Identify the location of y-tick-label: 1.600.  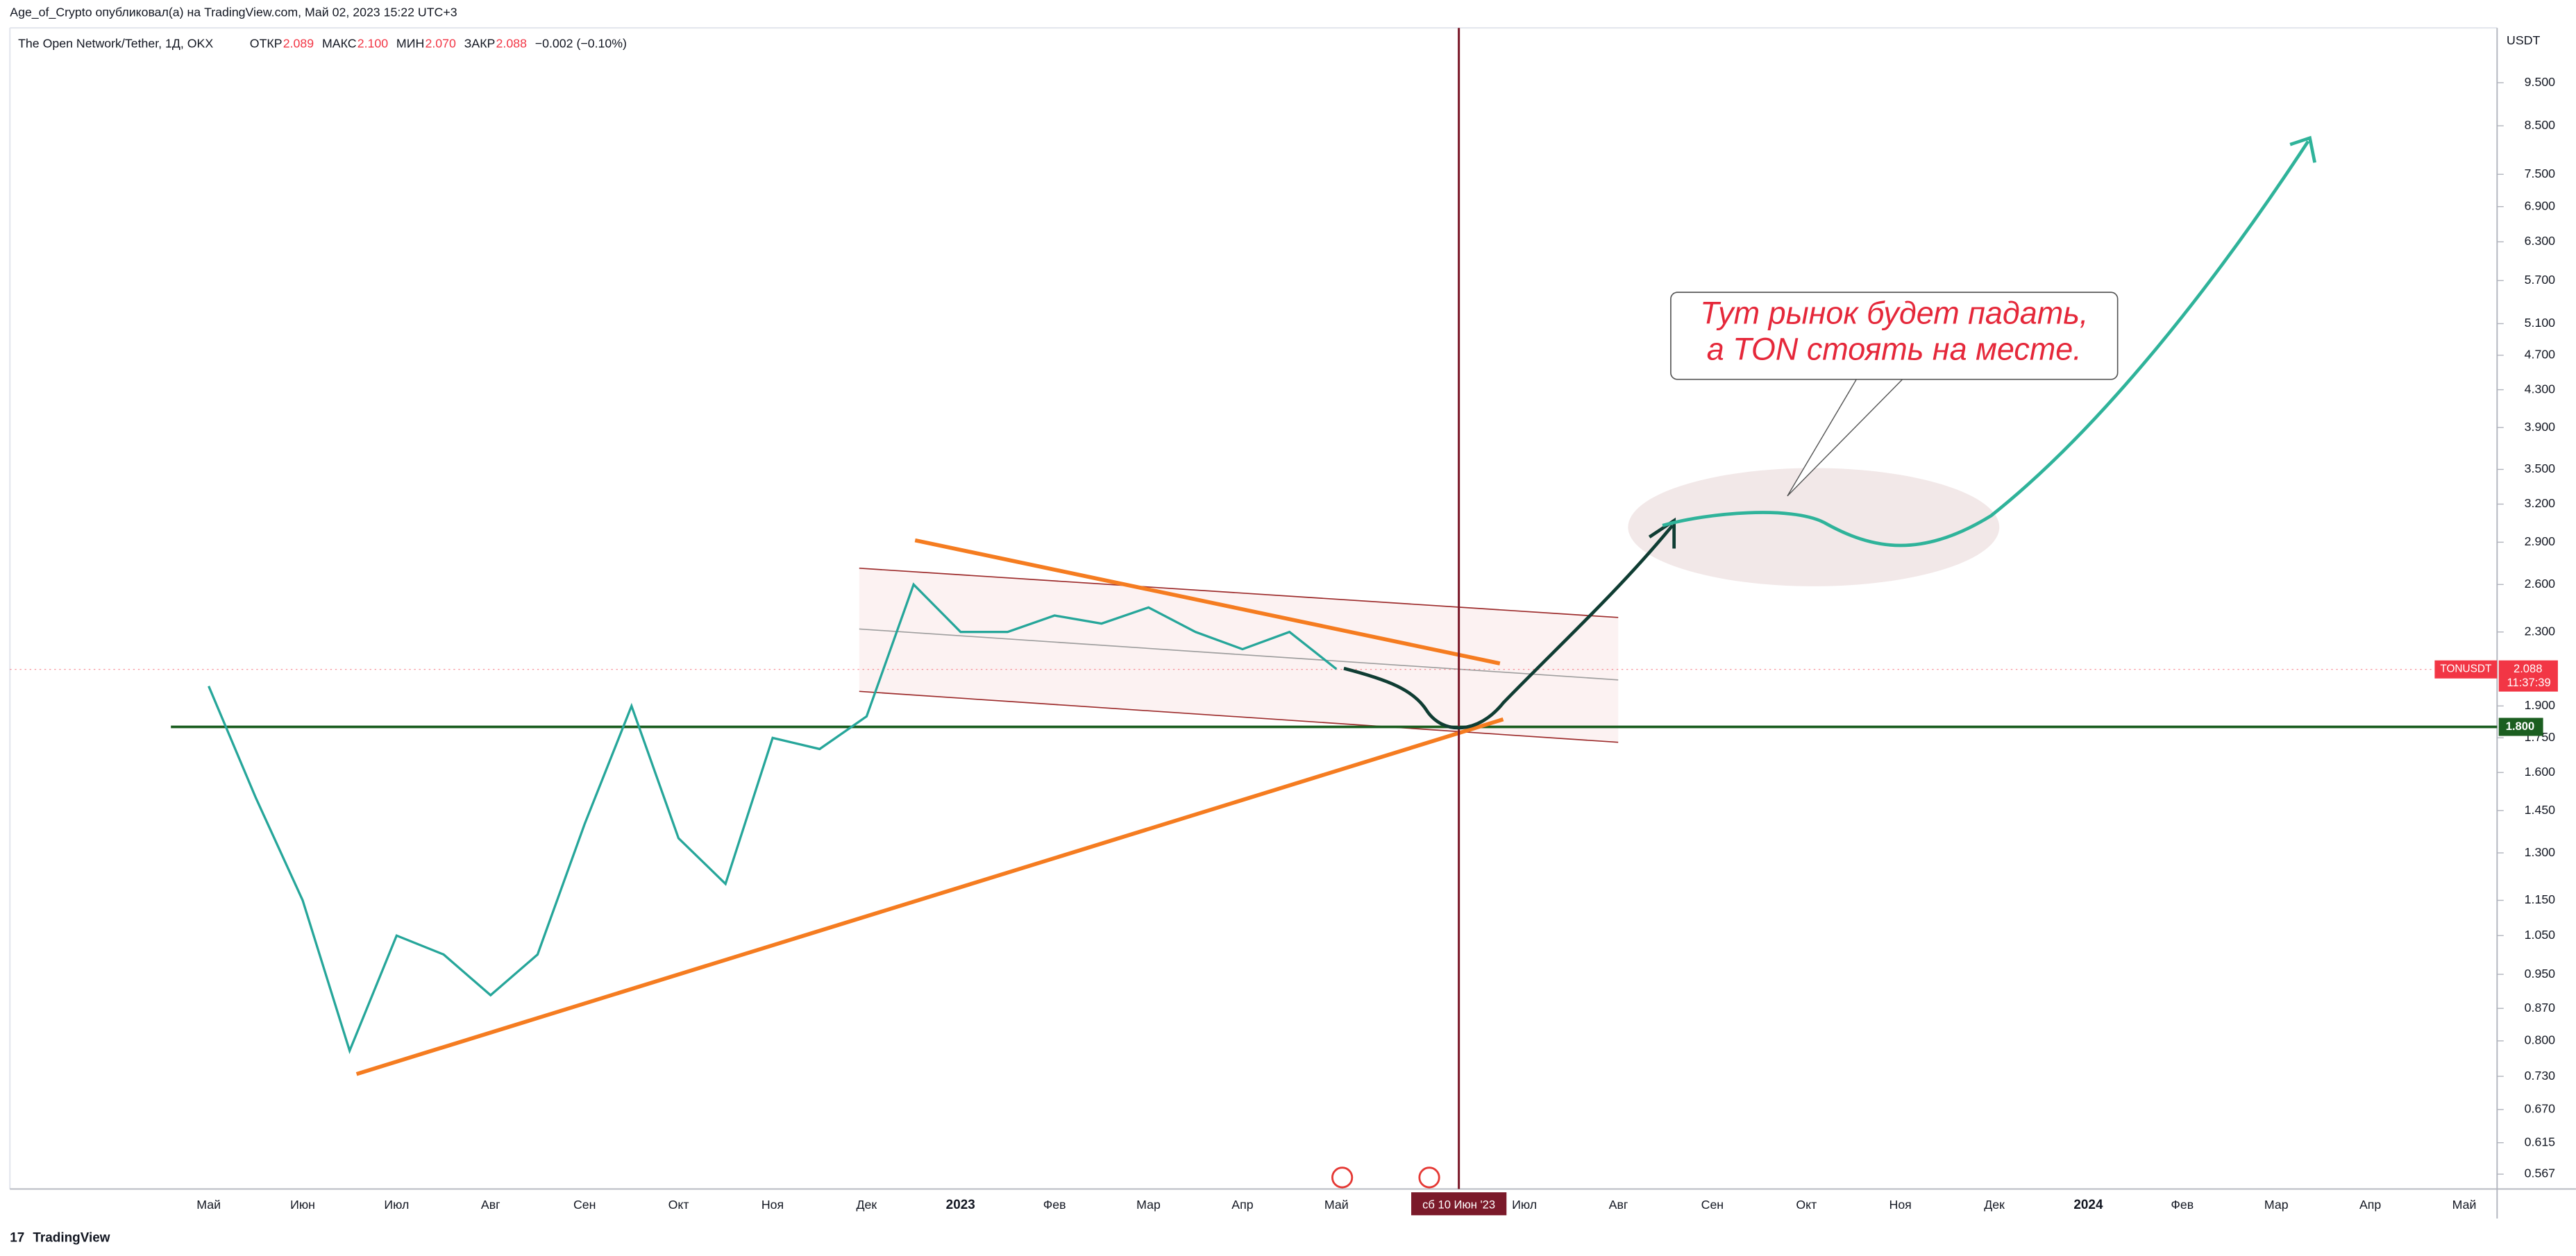
(2540, 772).